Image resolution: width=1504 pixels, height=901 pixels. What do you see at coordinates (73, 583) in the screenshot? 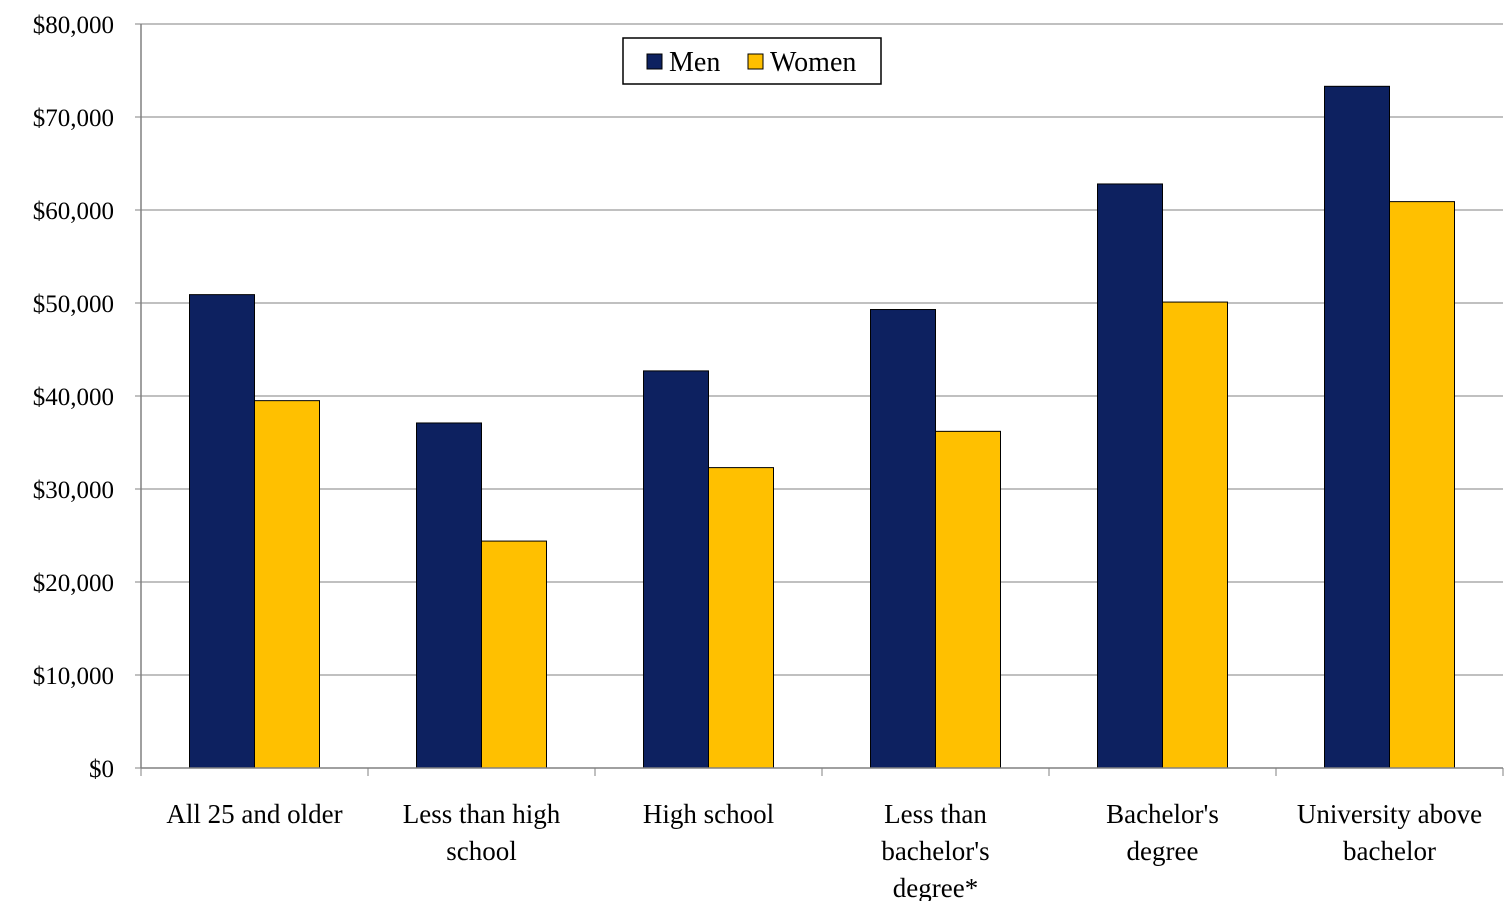
I see `y-tick-label: $20,000` at bounding box center [73, 583].